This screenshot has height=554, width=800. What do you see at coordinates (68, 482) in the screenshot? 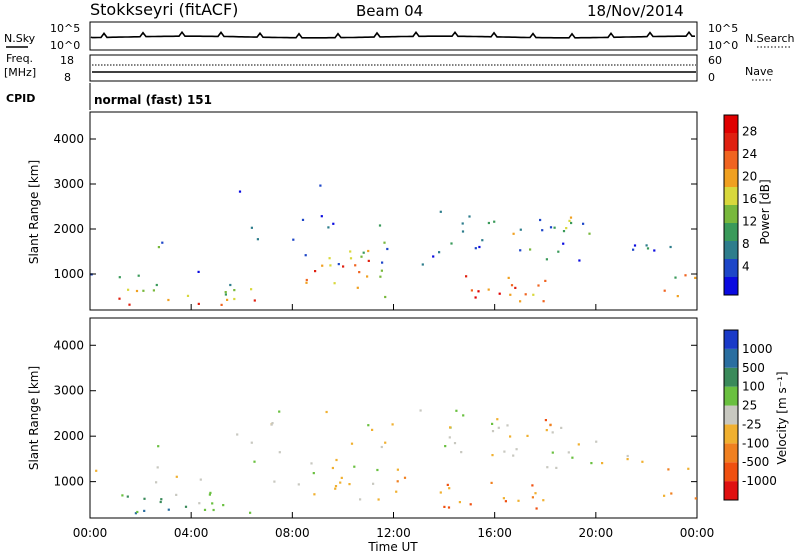
I see `velocity-ytick-label: 1000` at bounding box center [68, 482].